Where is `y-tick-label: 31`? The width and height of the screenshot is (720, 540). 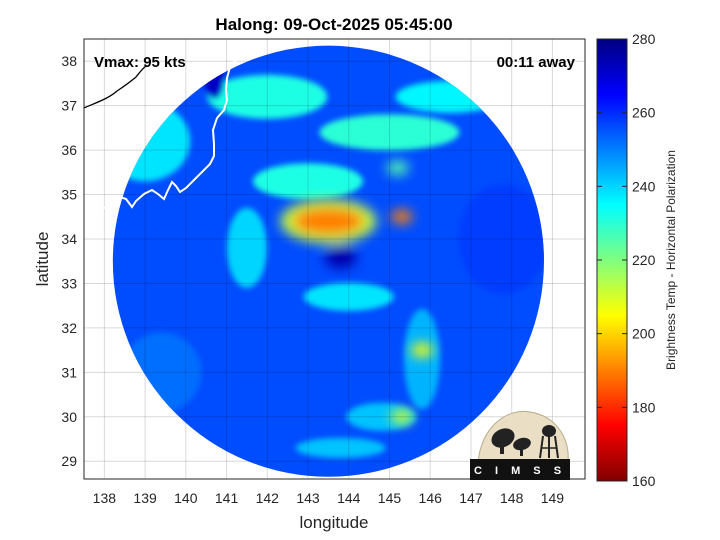
y-tick-label: 31 is located at coordinates (69, 372).